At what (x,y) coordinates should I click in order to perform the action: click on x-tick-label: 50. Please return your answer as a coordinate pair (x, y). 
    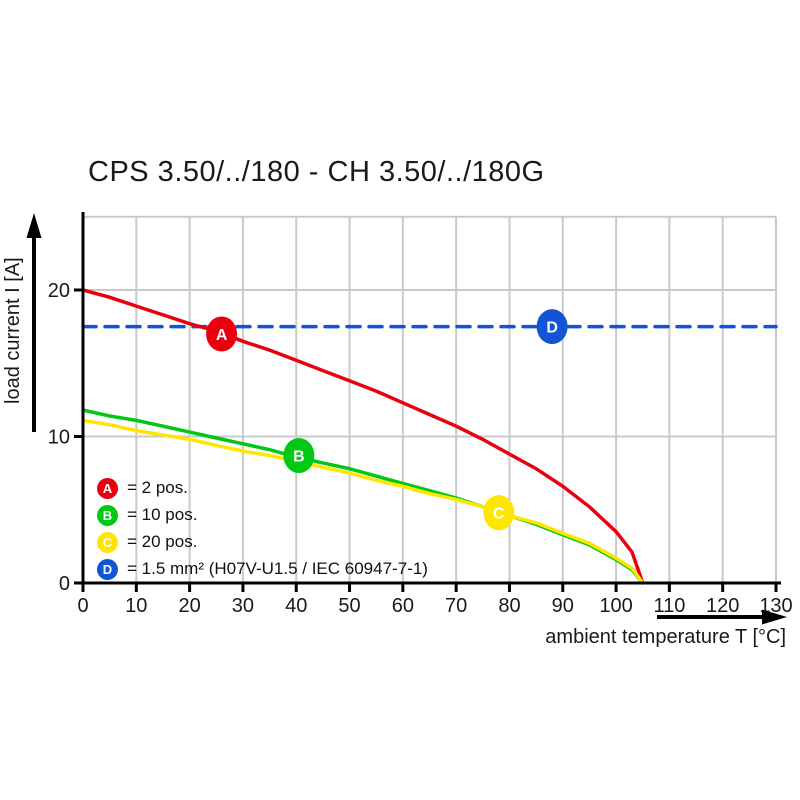
    Looking at the image, I should click on (349, 606).